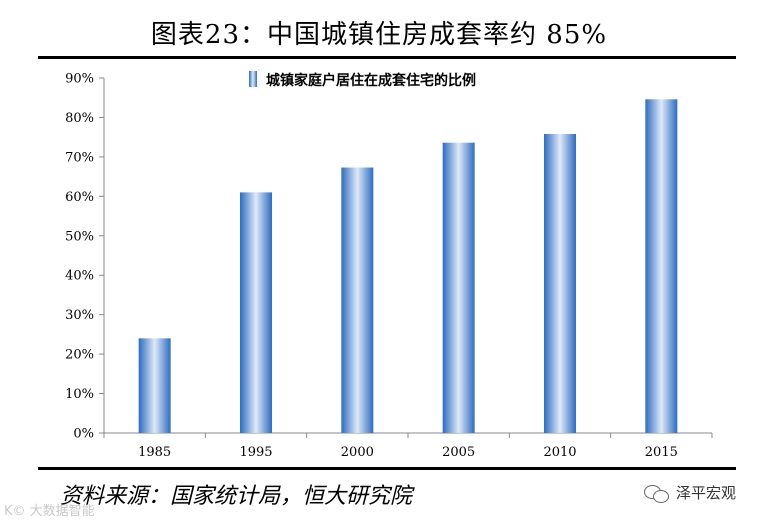 This screenshot has width=758, height=526. Describe the element at coordinates (49, 511) in the screenshot. I see `watermark: K© 大数据智能` at that location.